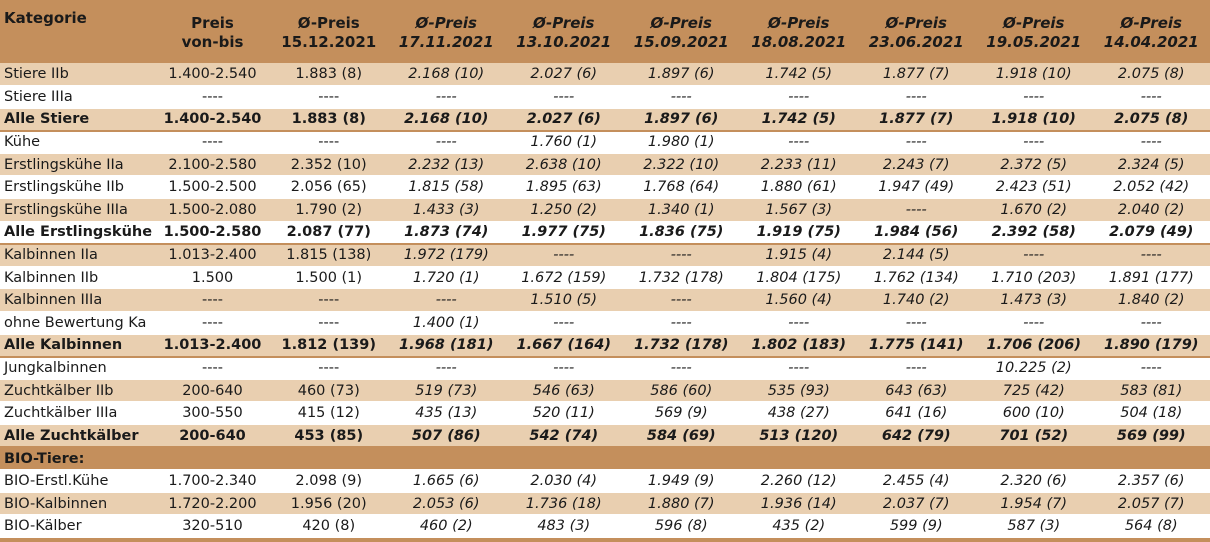 This screenshot has height=542, width=1210. I want to click on header-line: 18.08.2021, so click(799, 42).